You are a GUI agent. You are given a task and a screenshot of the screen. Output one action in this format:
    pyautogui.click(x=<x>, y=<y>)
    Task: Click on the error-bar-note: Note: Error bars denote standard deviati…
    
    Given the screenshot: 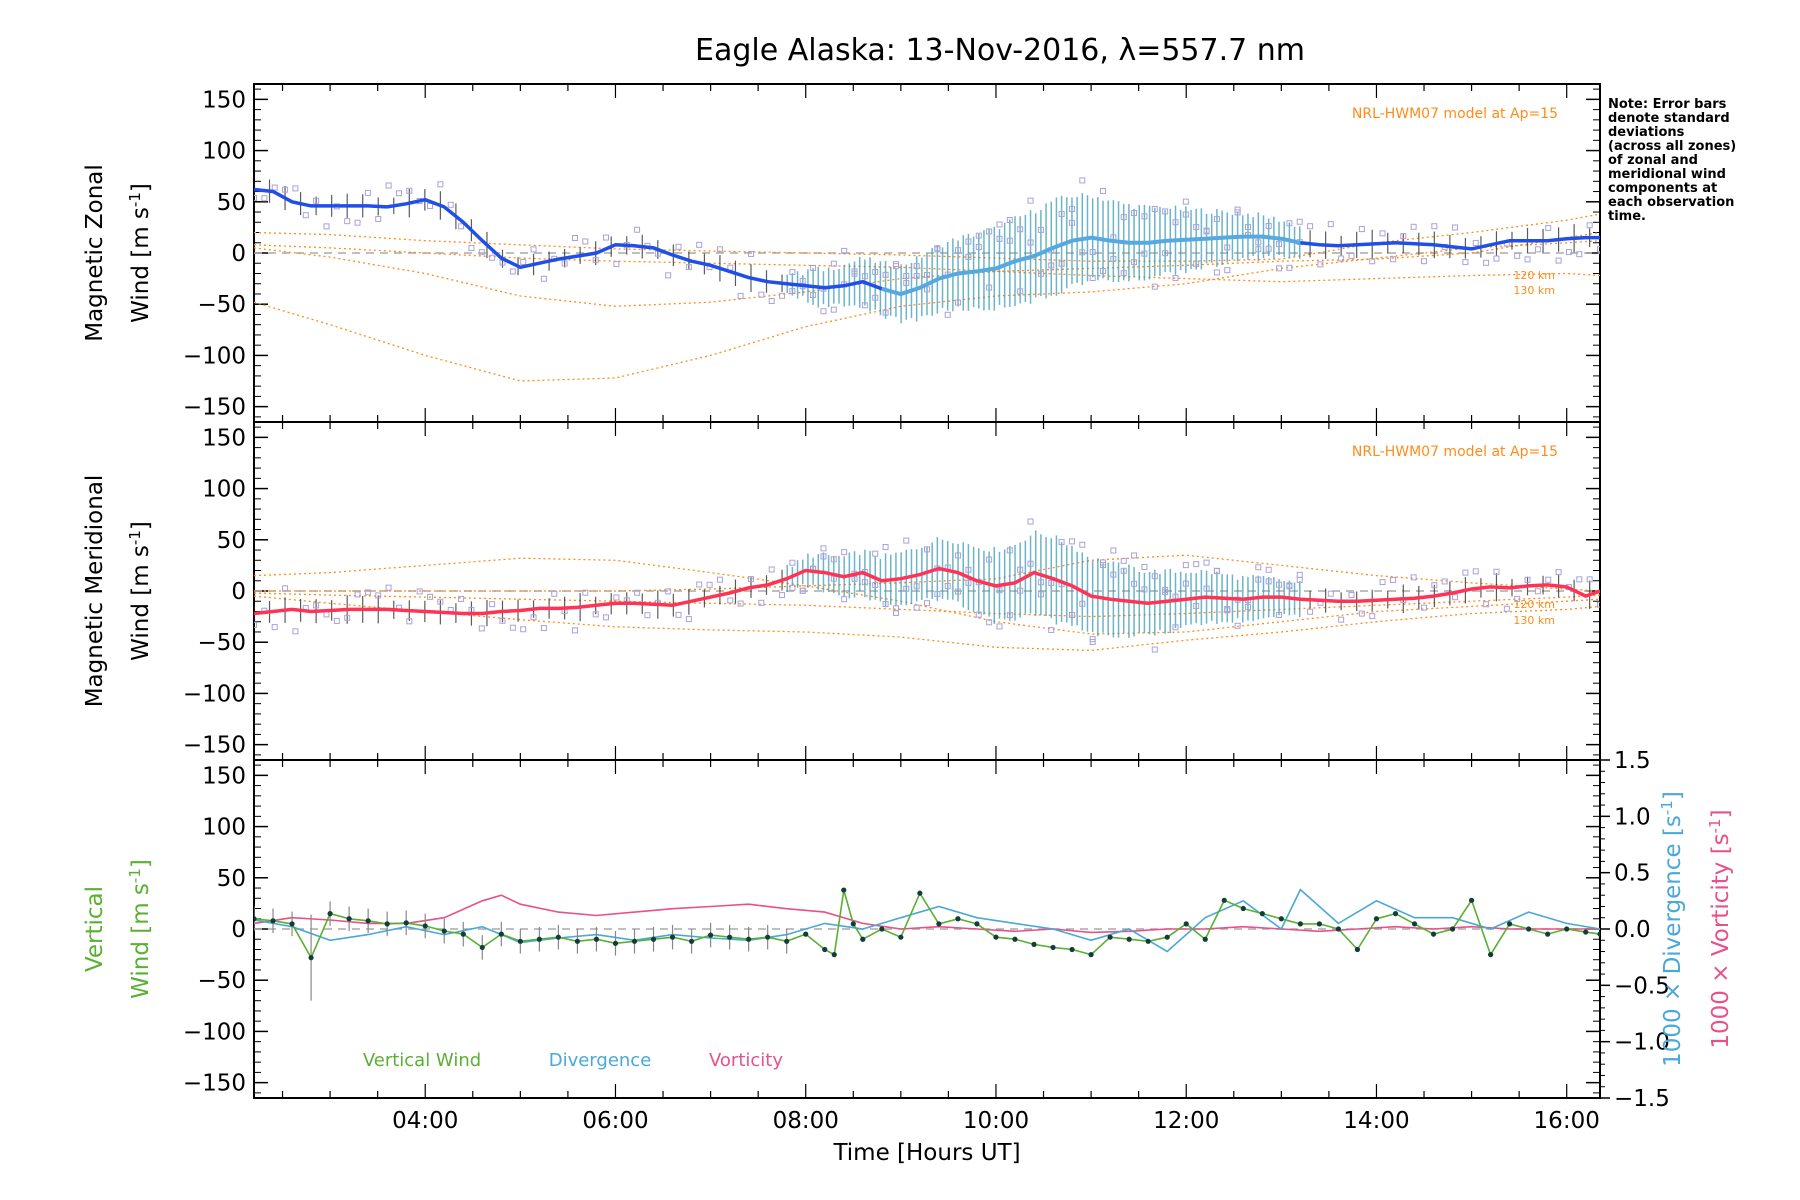 What is the action you would take?
    pyautogui.click(x=1672, y=160)
    